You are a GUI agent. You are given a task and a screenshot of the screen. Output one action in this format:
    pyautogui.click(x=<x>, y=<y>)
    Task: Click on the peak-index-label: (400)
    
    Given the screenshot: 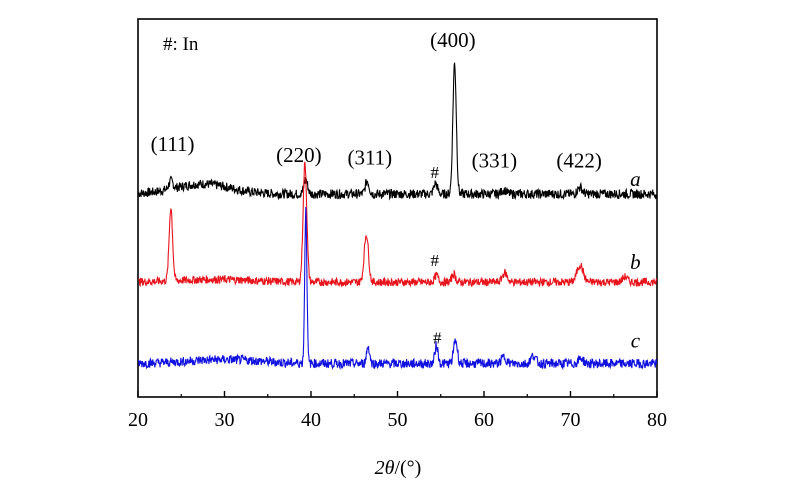 What is the action you would take?
    pyautogui.click(x=453, y=40)
    